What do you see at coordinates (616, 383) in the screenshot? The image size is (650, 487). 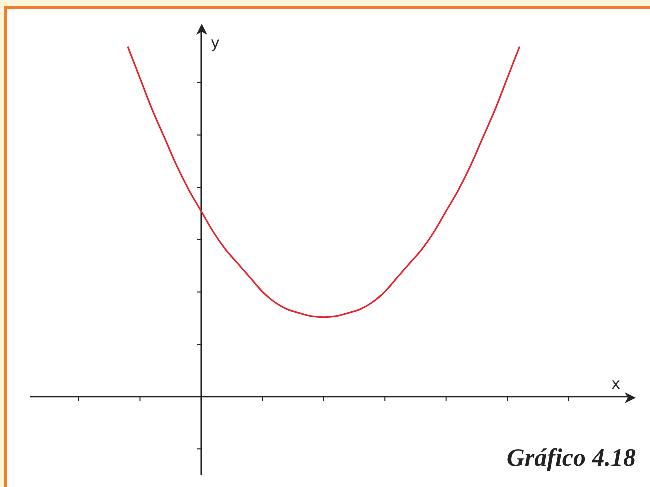 I see `x-axis-title: x` at bounding box center [616, 383].